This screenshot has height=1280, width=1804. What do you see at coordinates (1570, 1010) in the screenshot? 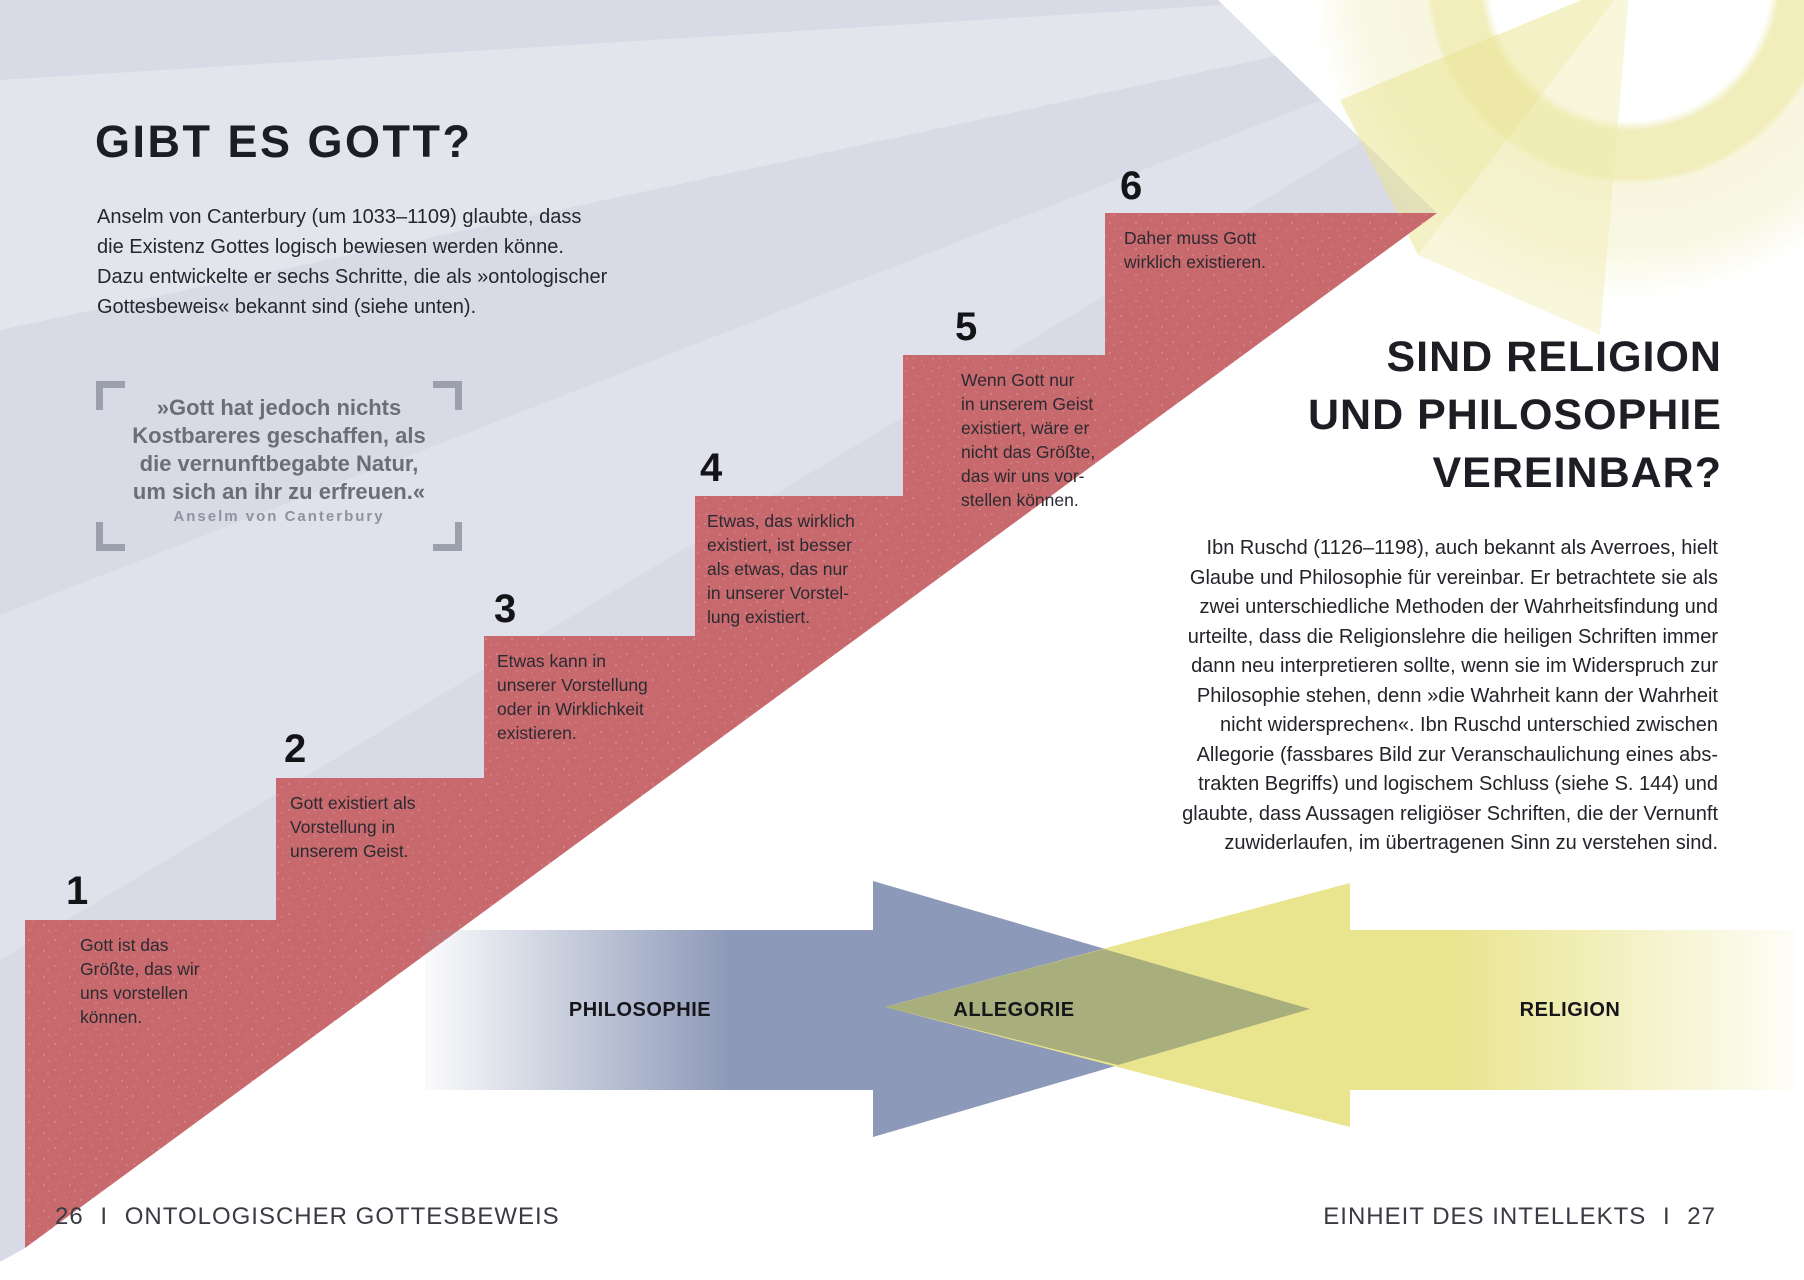
I see `religion-arrow-label: RELIGION` at bounding box center [1570, 1010].